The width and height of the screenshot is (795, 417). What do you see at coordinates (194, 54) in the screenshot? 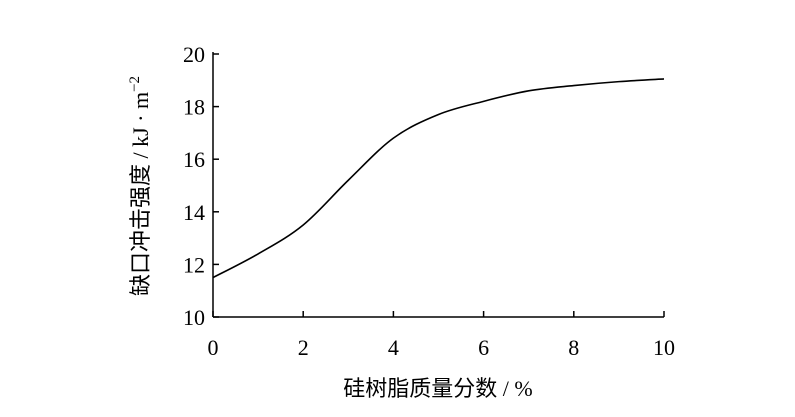
I see `y-tick-label: 20` at bounding box center [194, 54].